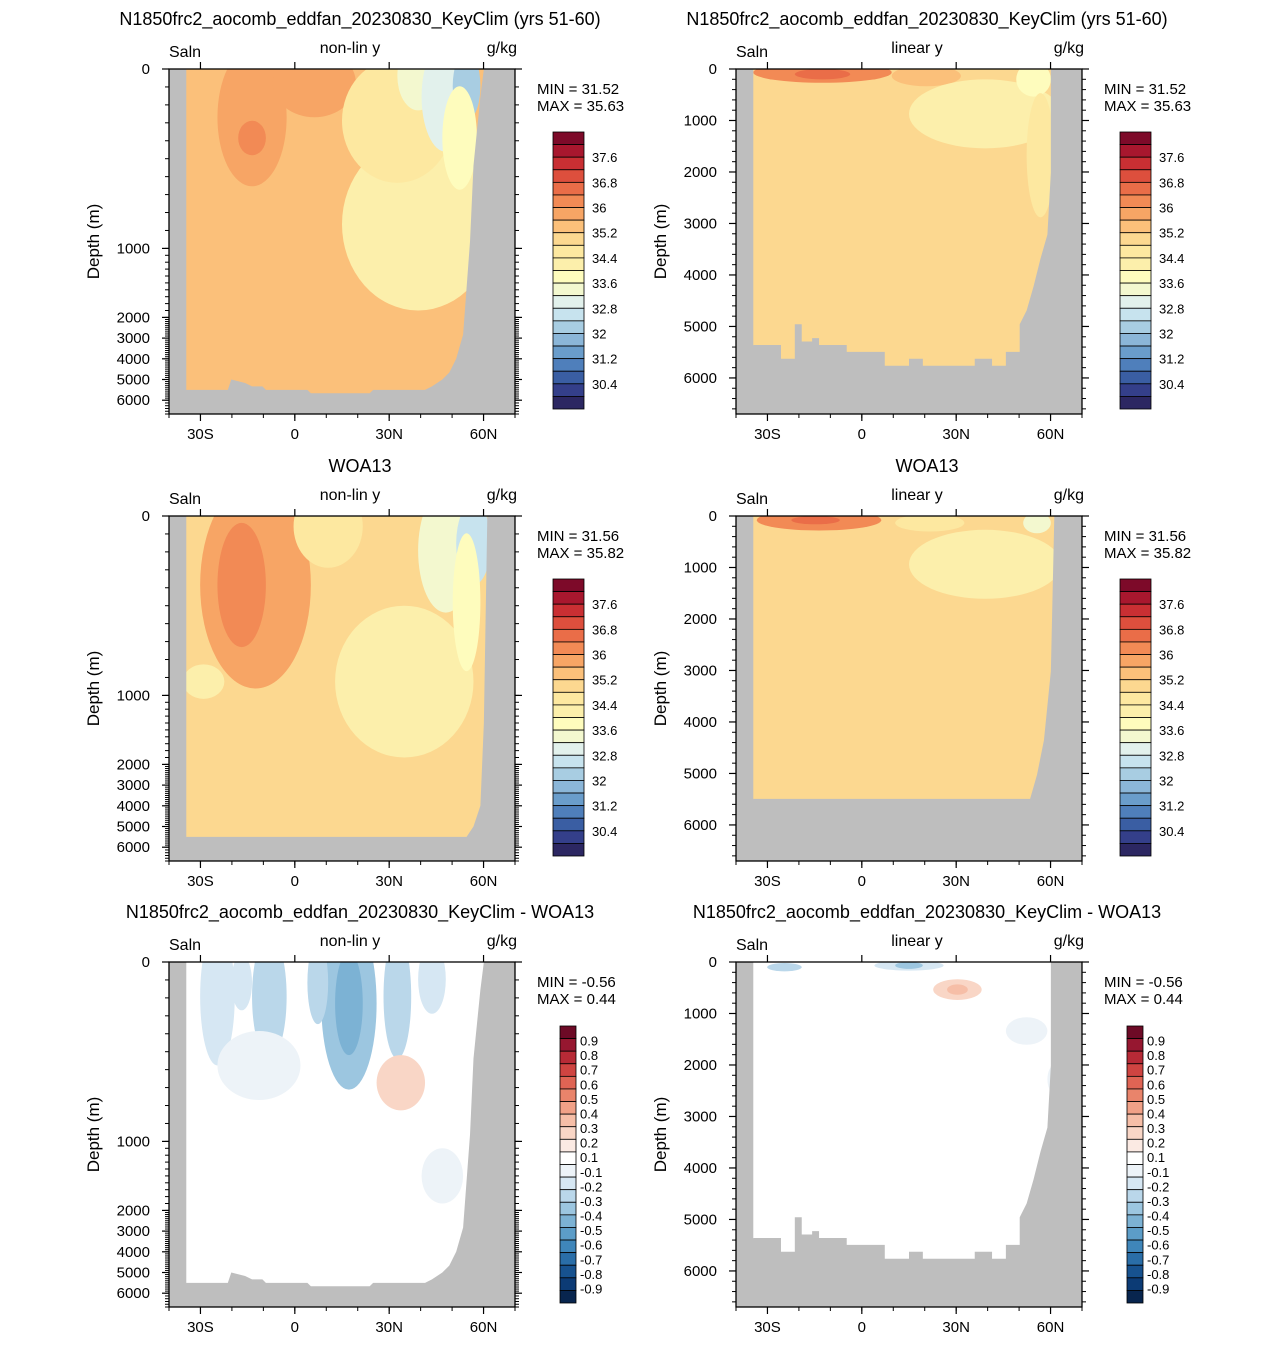 This screenshot has width=1285, height=1345. Describe the element at coordinates (591, 1172) in the screenshot. I see `colorbar-label: -0.1` at that location.